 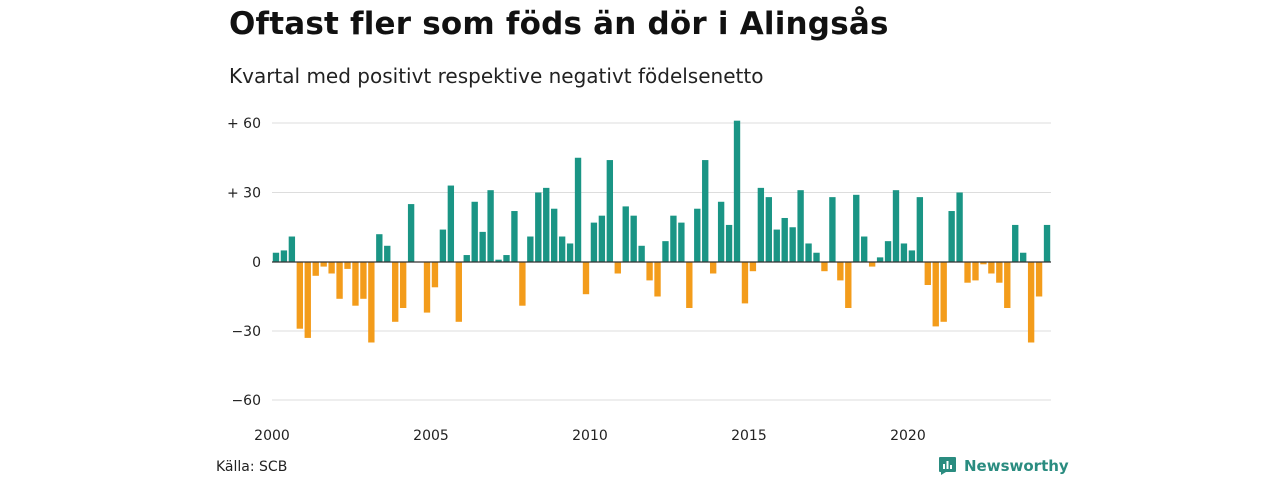 What do you see at coordinates (947, 466) in the screenshot?
I see `newsworthy-logo-icon` at bounding box center [947, 466].